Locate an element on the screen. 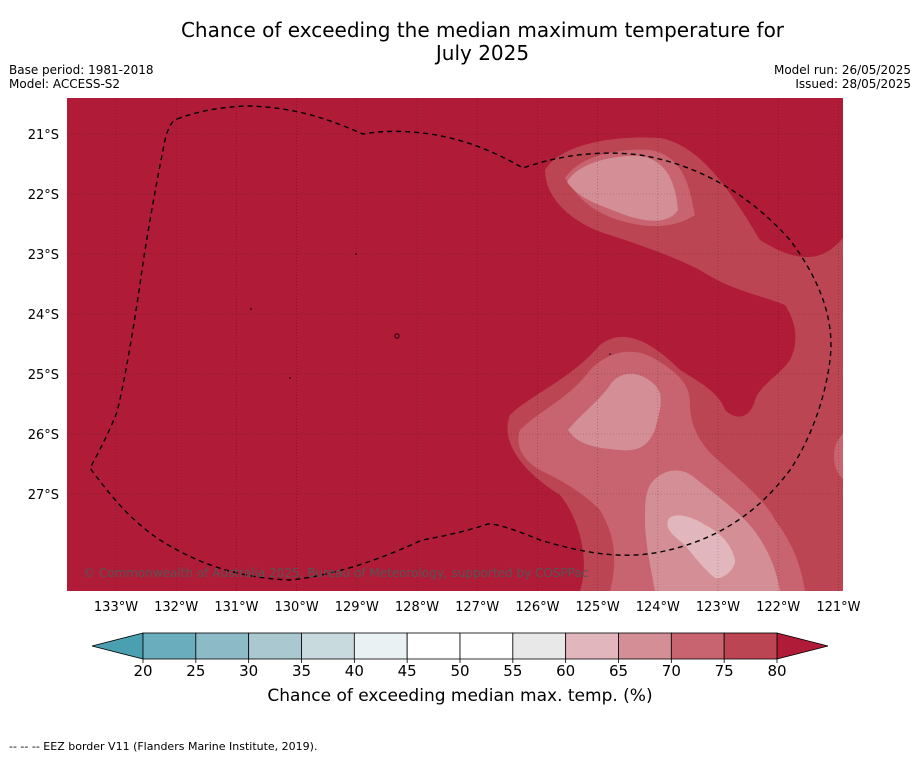 The image size is (919, 758). colorbar-tick-label: 55 is located at coordinates (512, 671).